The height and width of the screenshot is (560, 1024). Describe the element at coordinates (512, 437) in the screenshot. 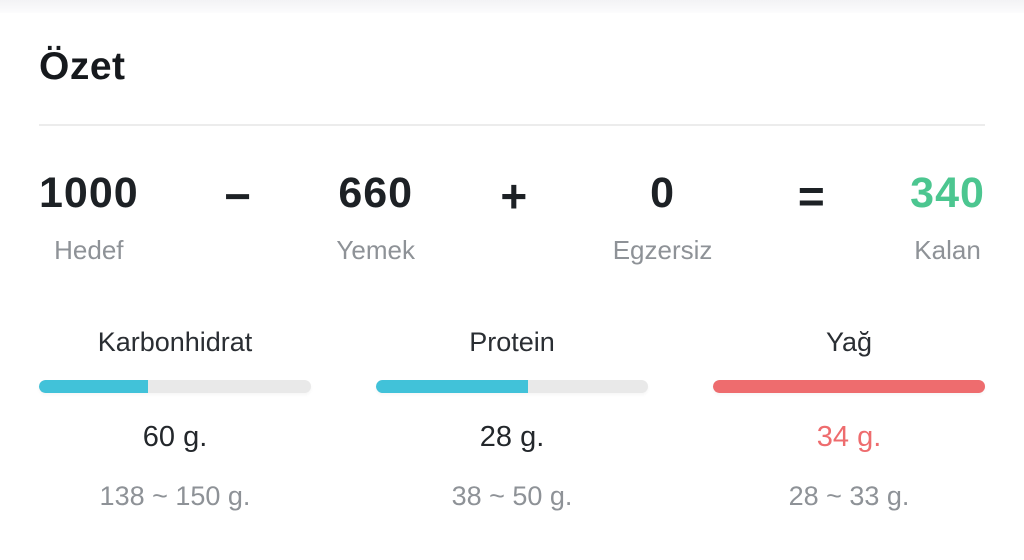

I see `protein-value: 28 g.` at that location.